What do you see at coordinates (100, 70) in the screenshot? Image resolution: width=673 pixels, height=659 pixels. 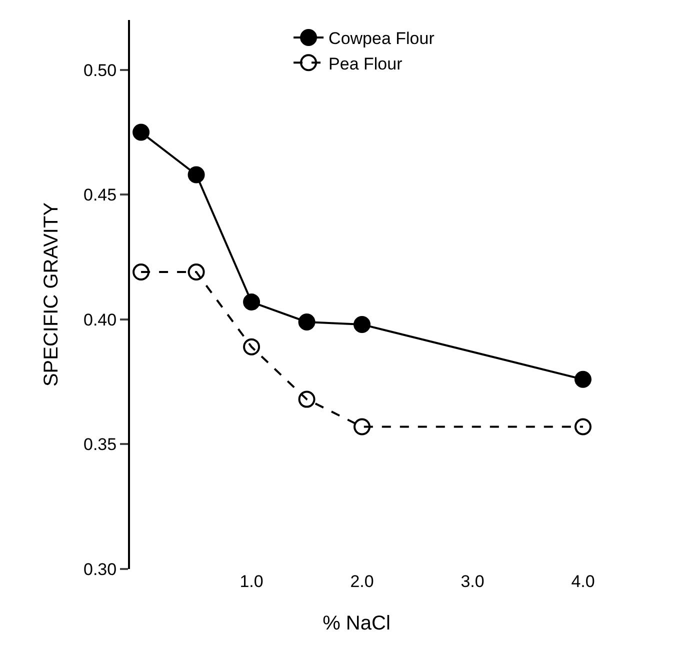 I see `y-tick-label: 0.50` at bounding box center [100, 70].